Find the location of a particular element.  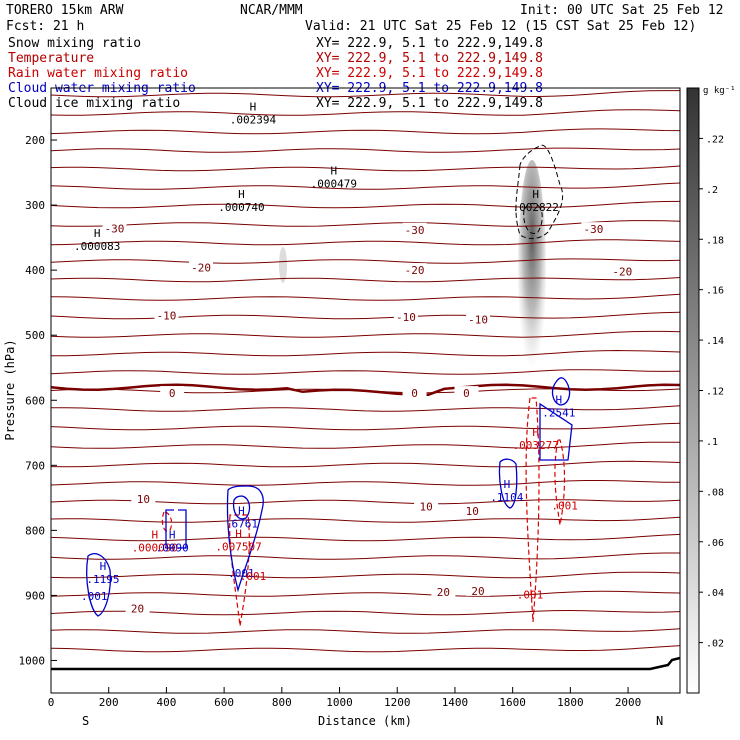

colorbar-tick-label-6: .14 is located at coordinates (715, 341).